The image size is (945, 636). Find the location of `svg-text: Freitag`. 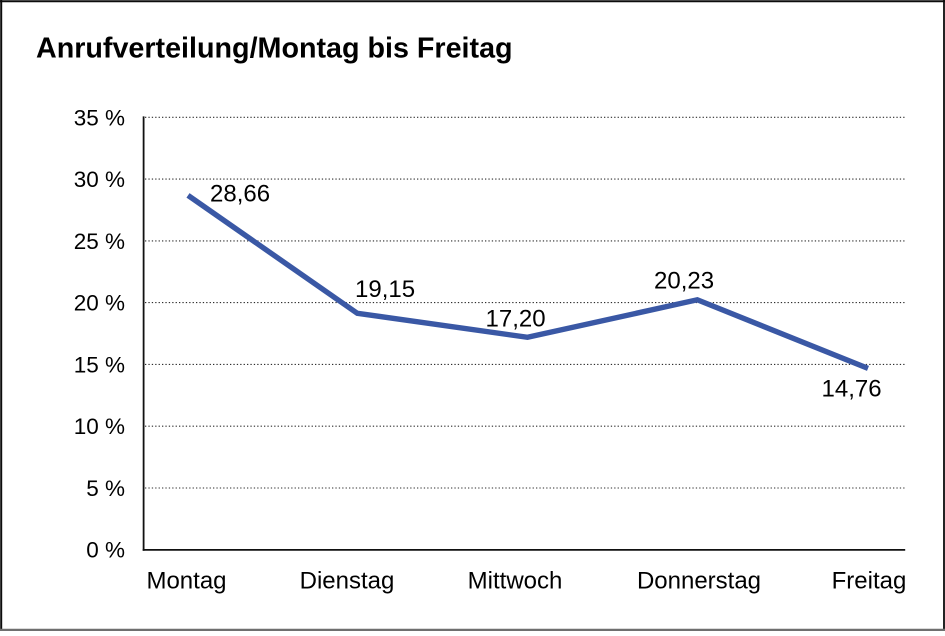

svg-text: Freitag is located at coordinates (869, 580).